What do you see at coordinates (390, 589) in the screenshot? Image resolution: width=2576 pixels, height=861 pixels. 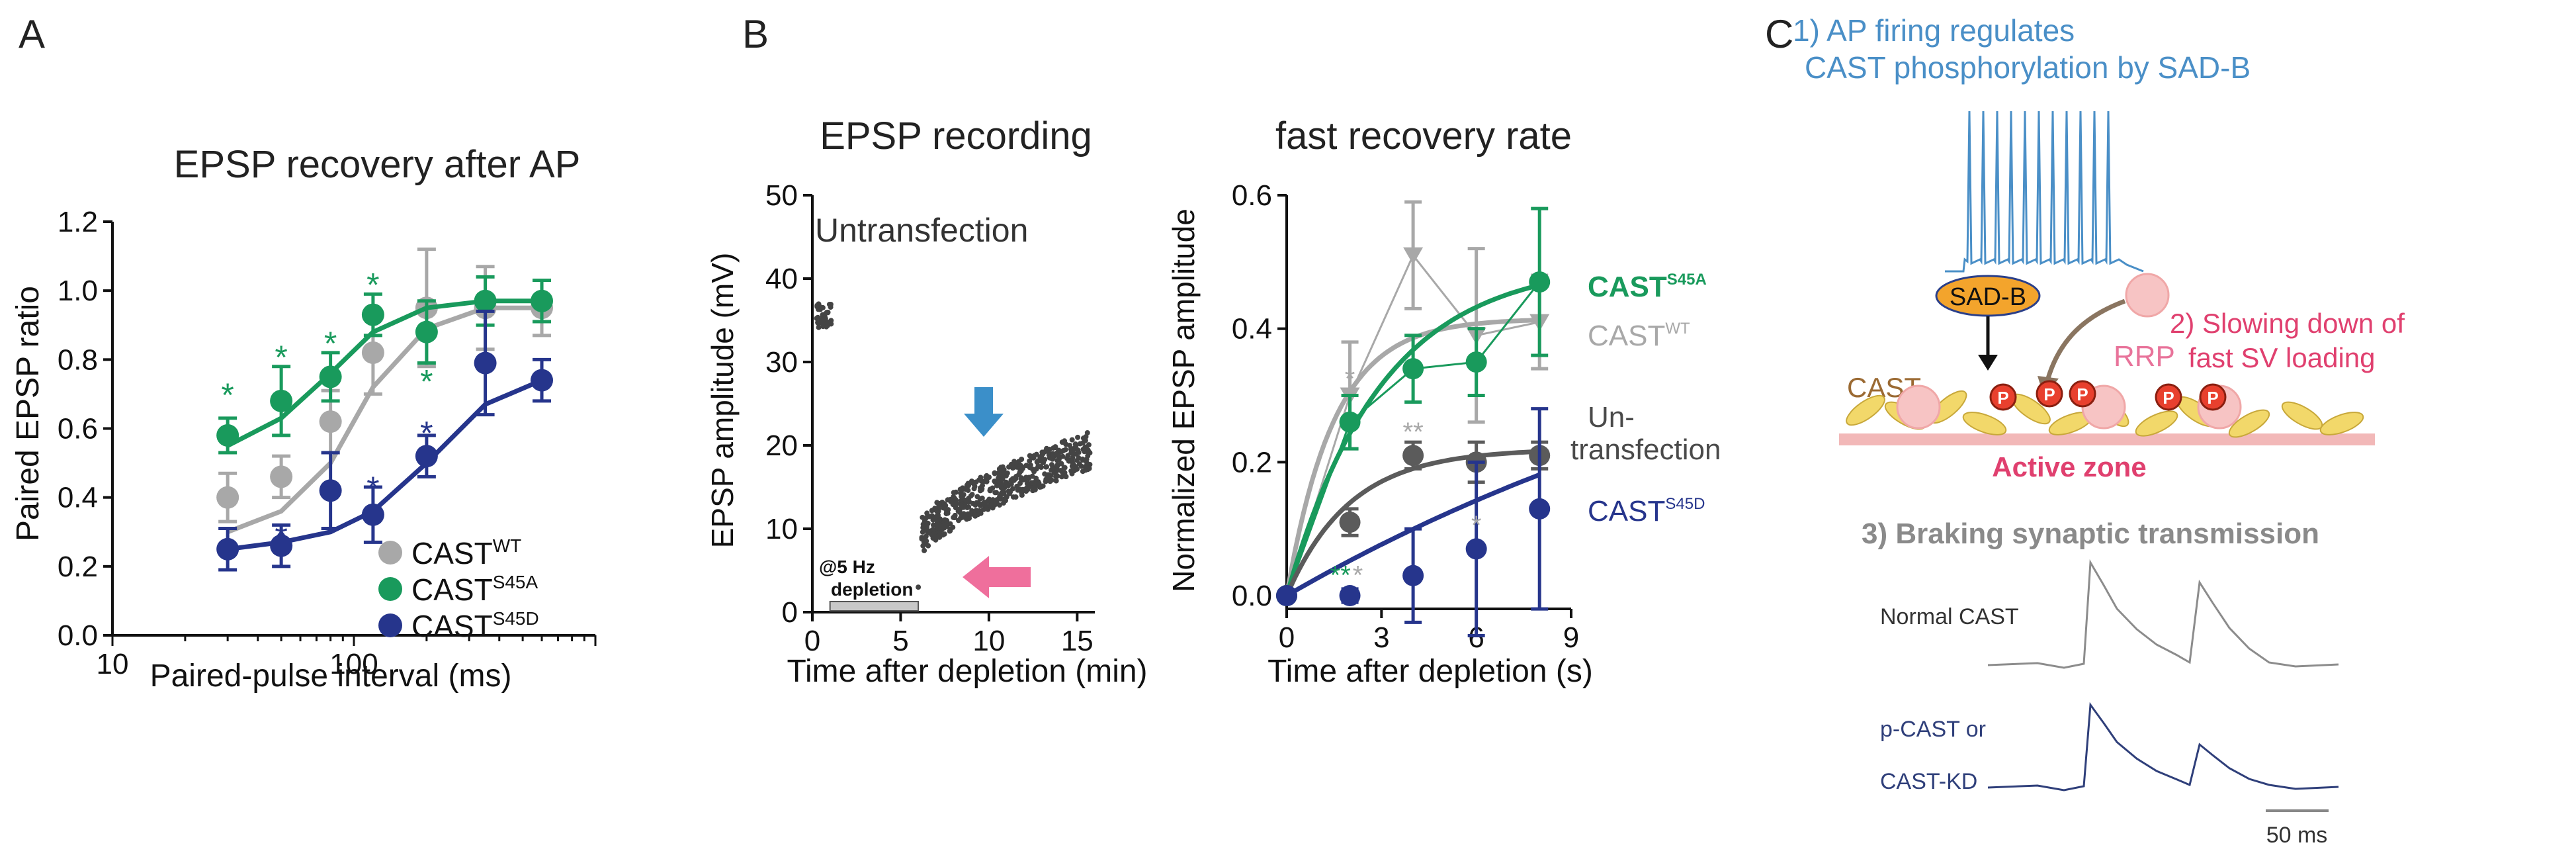 I see `legend-s45a-marker` at bounding box center [390, 589].